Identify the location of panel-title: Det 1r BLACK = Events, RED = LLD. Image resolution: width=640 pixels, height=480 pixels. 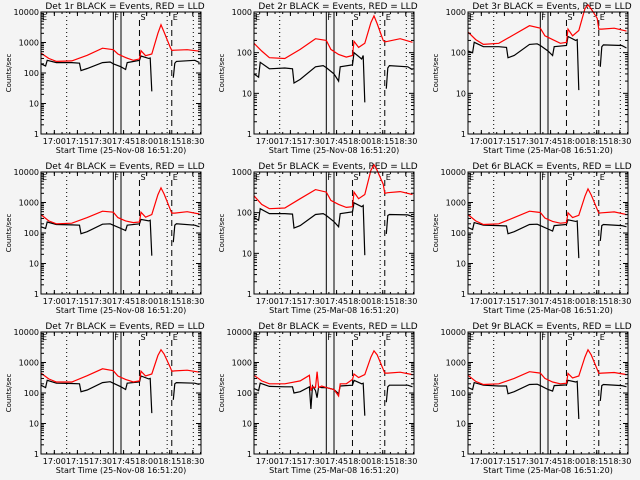
(124, 7).